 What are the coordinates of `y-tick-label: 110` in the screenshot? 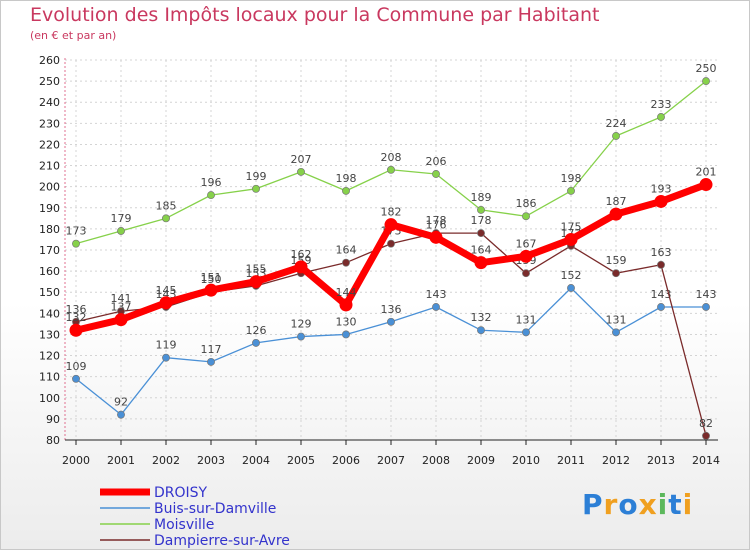 It's located at (49, 377).